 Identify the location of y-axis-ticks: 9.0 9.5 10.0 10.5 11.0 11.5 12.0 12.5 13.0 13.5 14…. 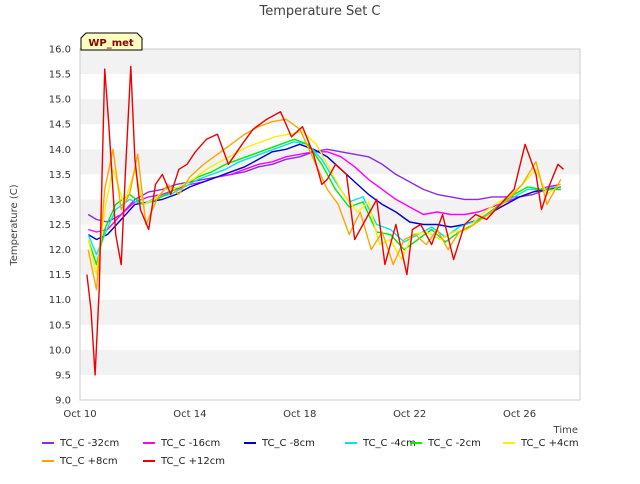
(60, 226).